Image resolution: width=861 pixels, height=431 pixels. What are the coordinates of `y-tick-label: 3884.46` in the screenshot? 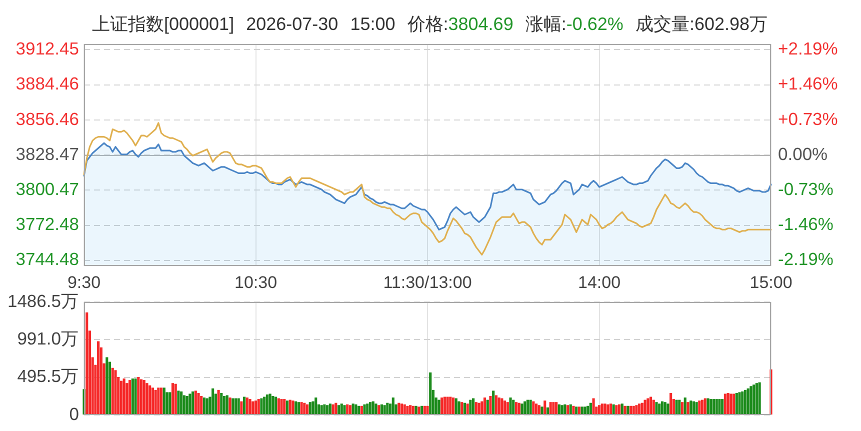 It's located at (47, 84).